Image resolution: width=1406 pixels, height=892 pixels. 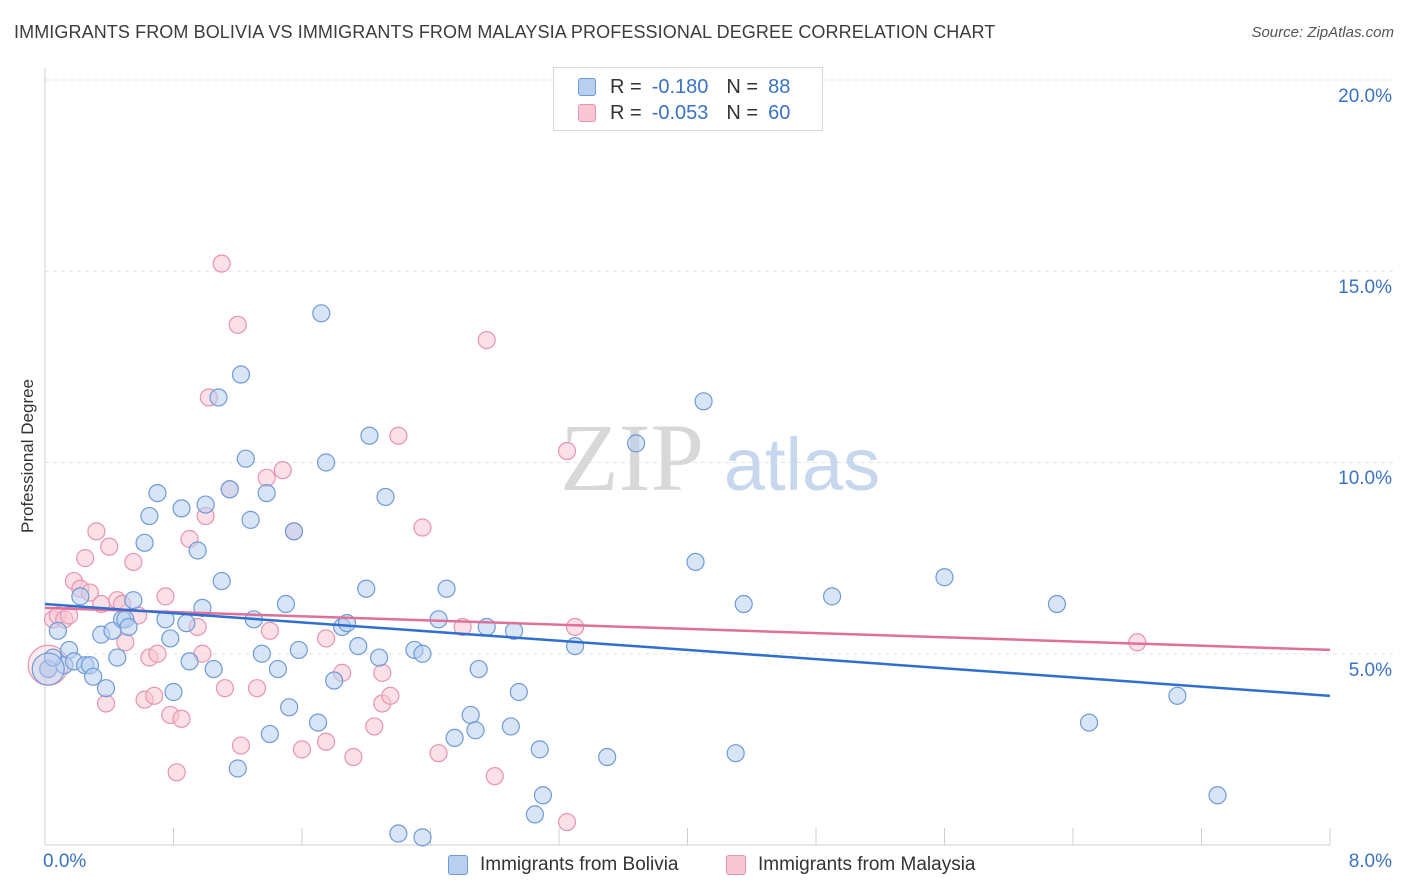 What do you see at coordinates (48, 669) in the screenshot?
I see `bolivia-cluster-point` at bounding box center [48, 669].